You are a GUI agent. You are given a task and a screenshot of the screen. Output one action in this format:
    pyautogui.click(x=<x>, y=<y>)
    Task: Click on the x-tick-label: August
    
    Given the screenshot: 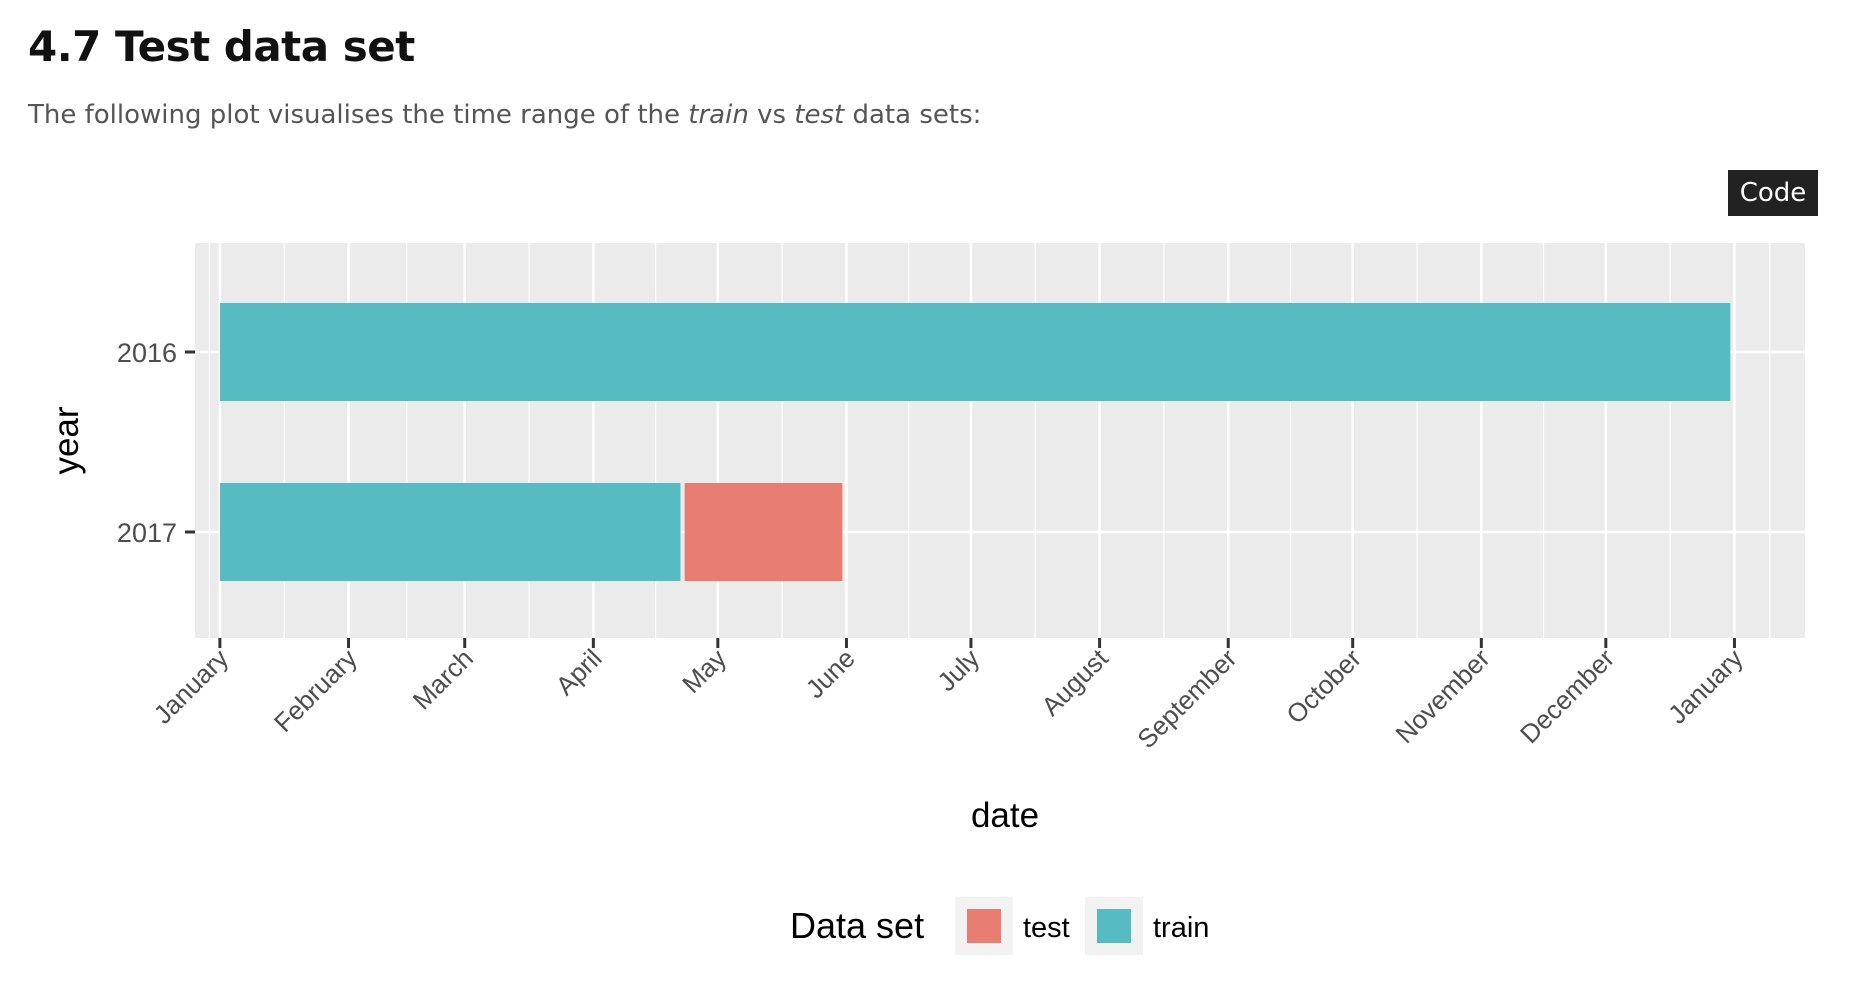 What is the action you would take?
    pyautogui.click(x=1074, y=681)
    